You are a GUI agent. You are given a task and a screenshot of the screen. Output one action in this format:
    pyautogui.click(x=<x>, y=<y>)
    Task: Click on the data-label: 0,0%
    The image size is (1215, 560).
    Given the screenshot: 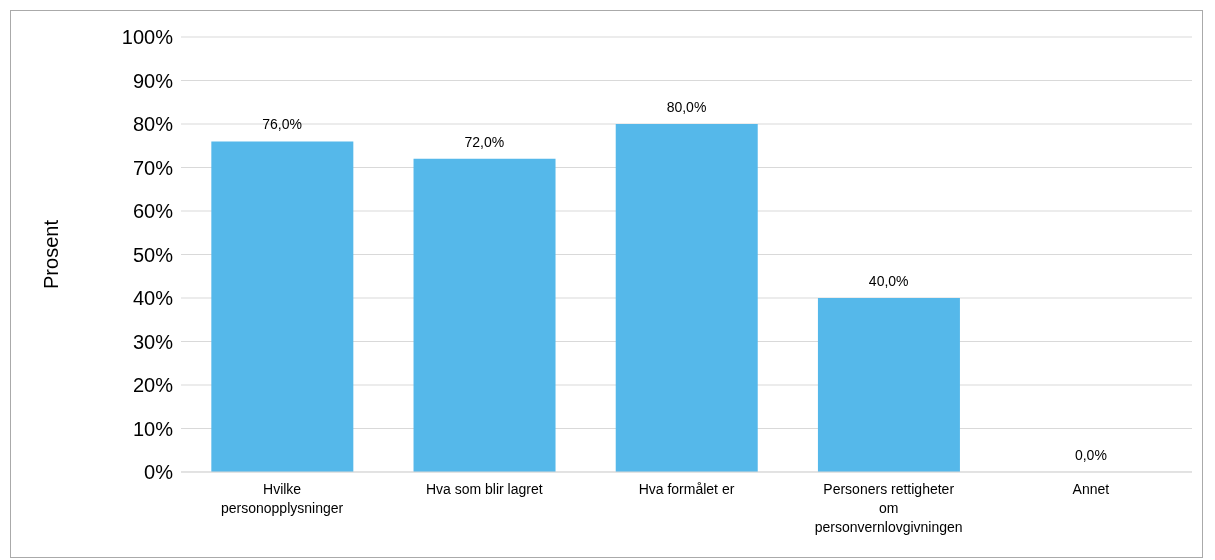 What is the action you would take?
    pyautogui.click(x=1090, y=455)
    